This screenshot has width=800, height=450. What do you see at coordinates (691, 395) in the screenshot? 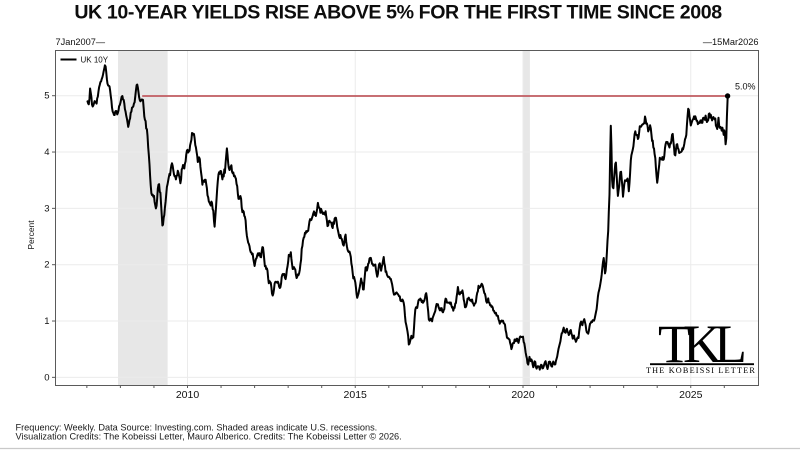
I see `svg-text: 2025` at bounding box center [691, 395].